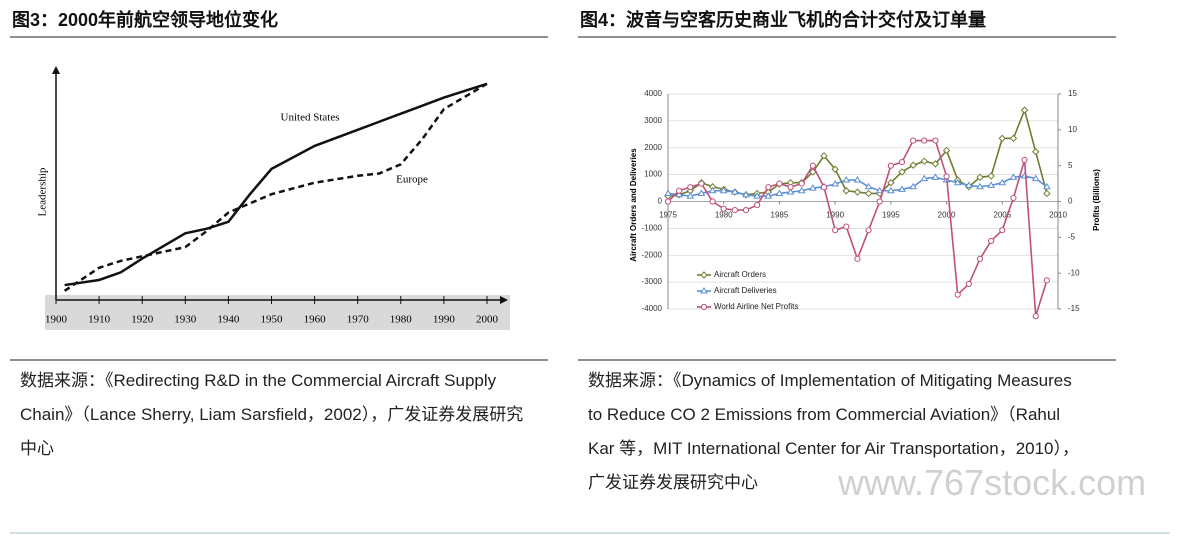  Describe the element at coordinates (1070, 201) in the screenshot. I see `y2-tick-label: 0` at that location.